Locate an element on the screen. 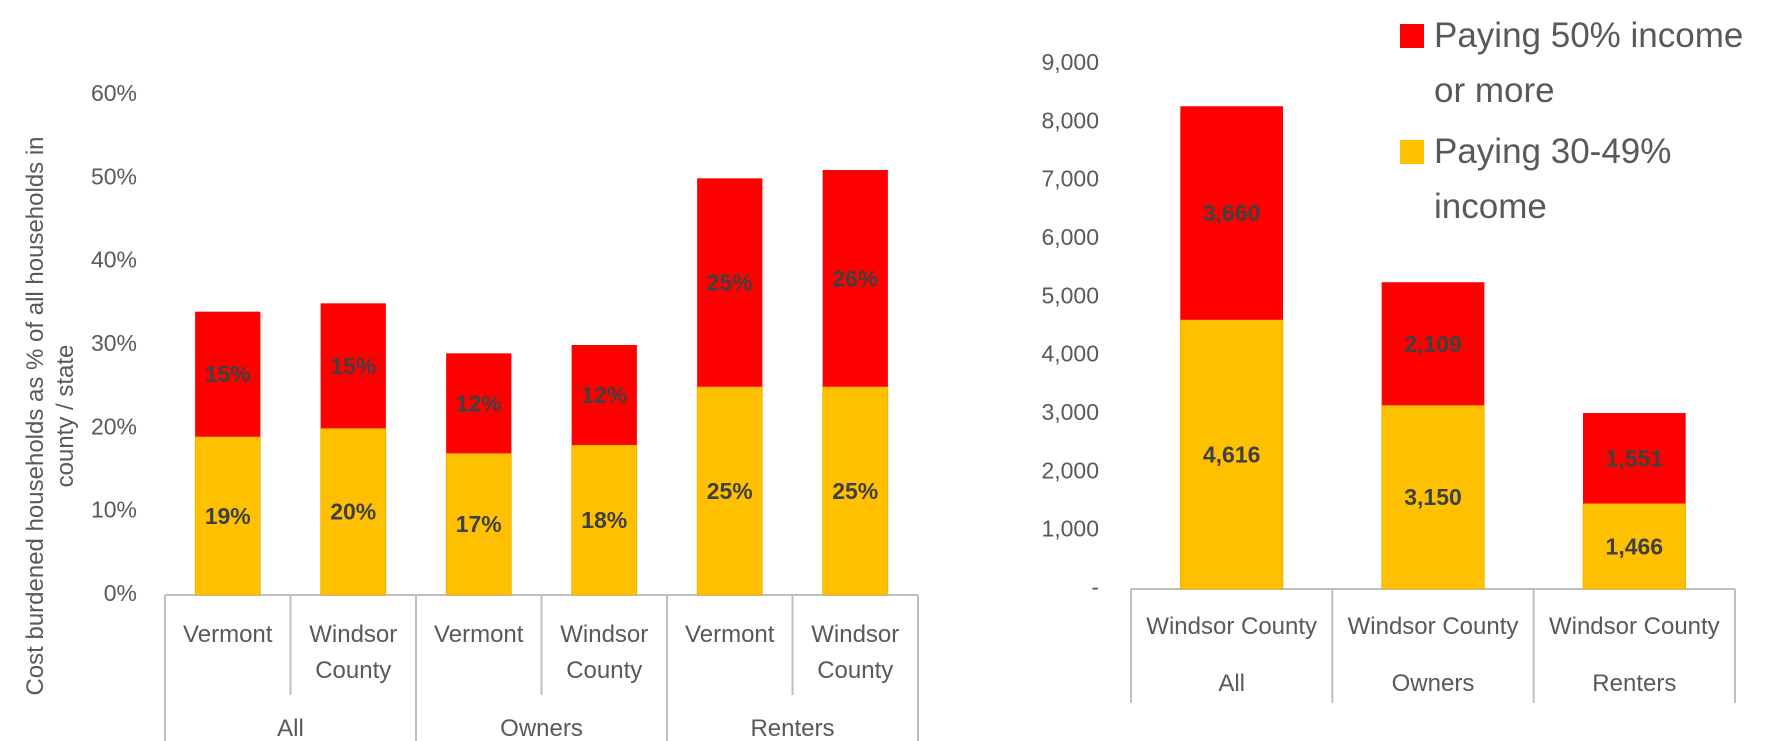 This screenshot has width=1779, height=741. data-label: 1,551 is located at coordinates (1635, 458).